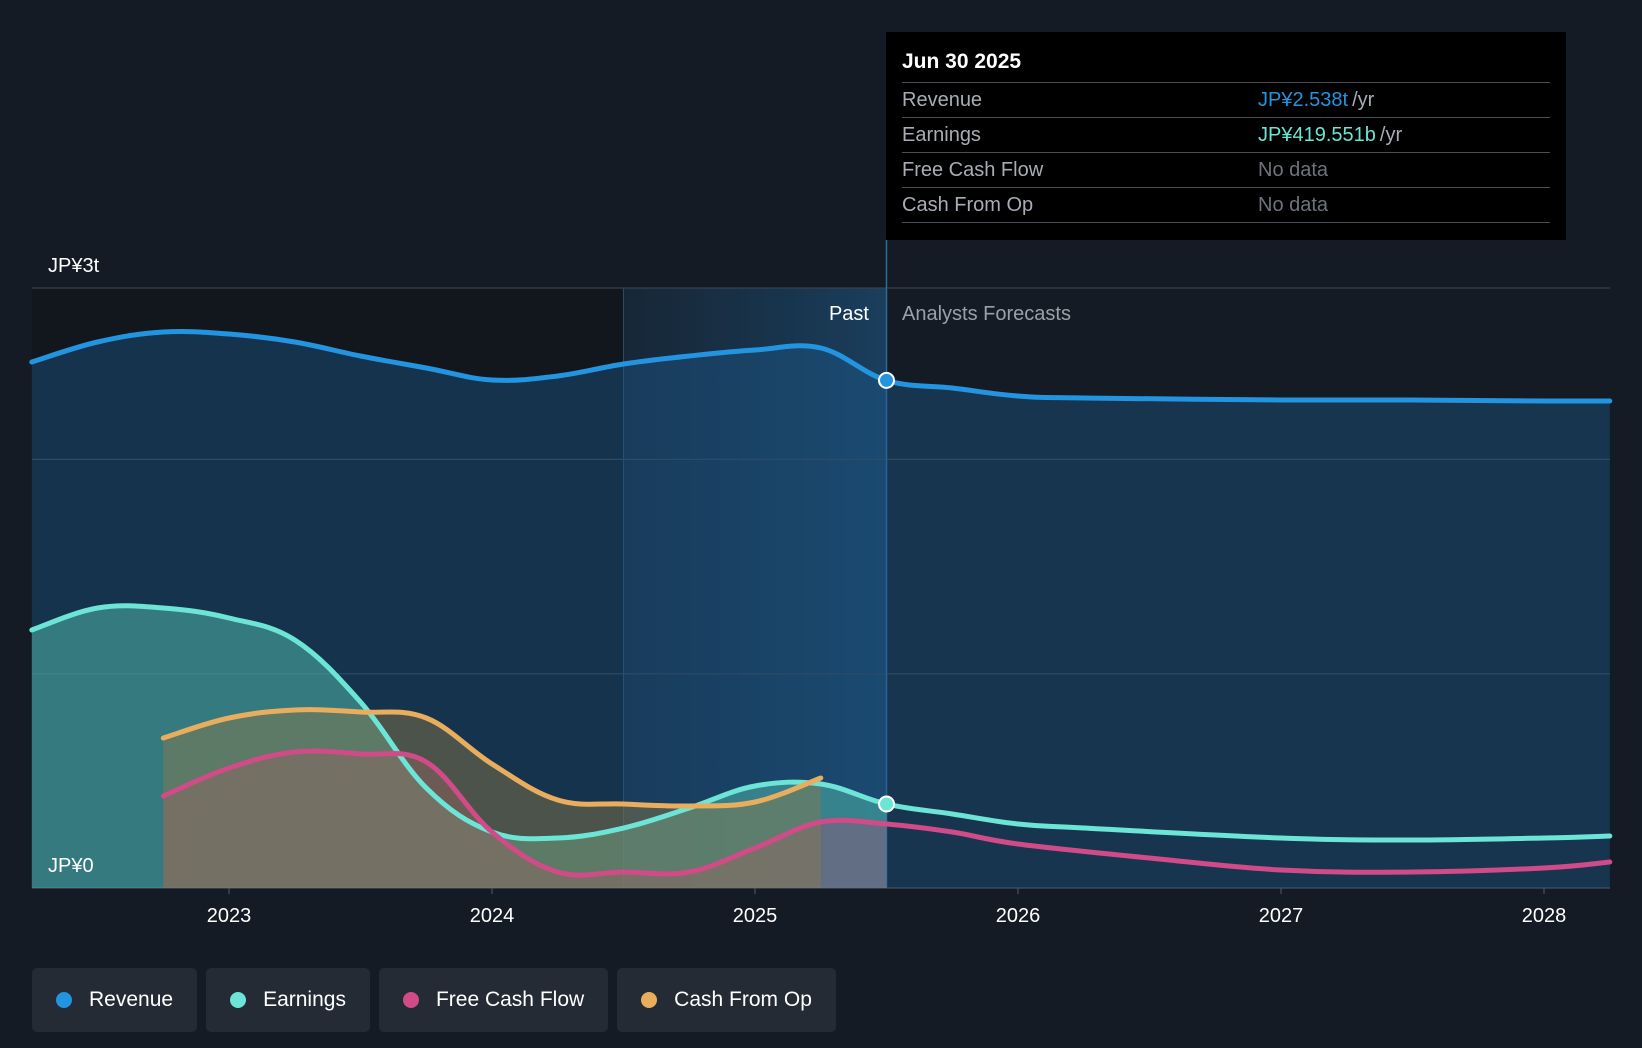 The width and height of the screenshot is (1642, 1048). I want to click on x-tick-label: 2025, so click(755, 916).